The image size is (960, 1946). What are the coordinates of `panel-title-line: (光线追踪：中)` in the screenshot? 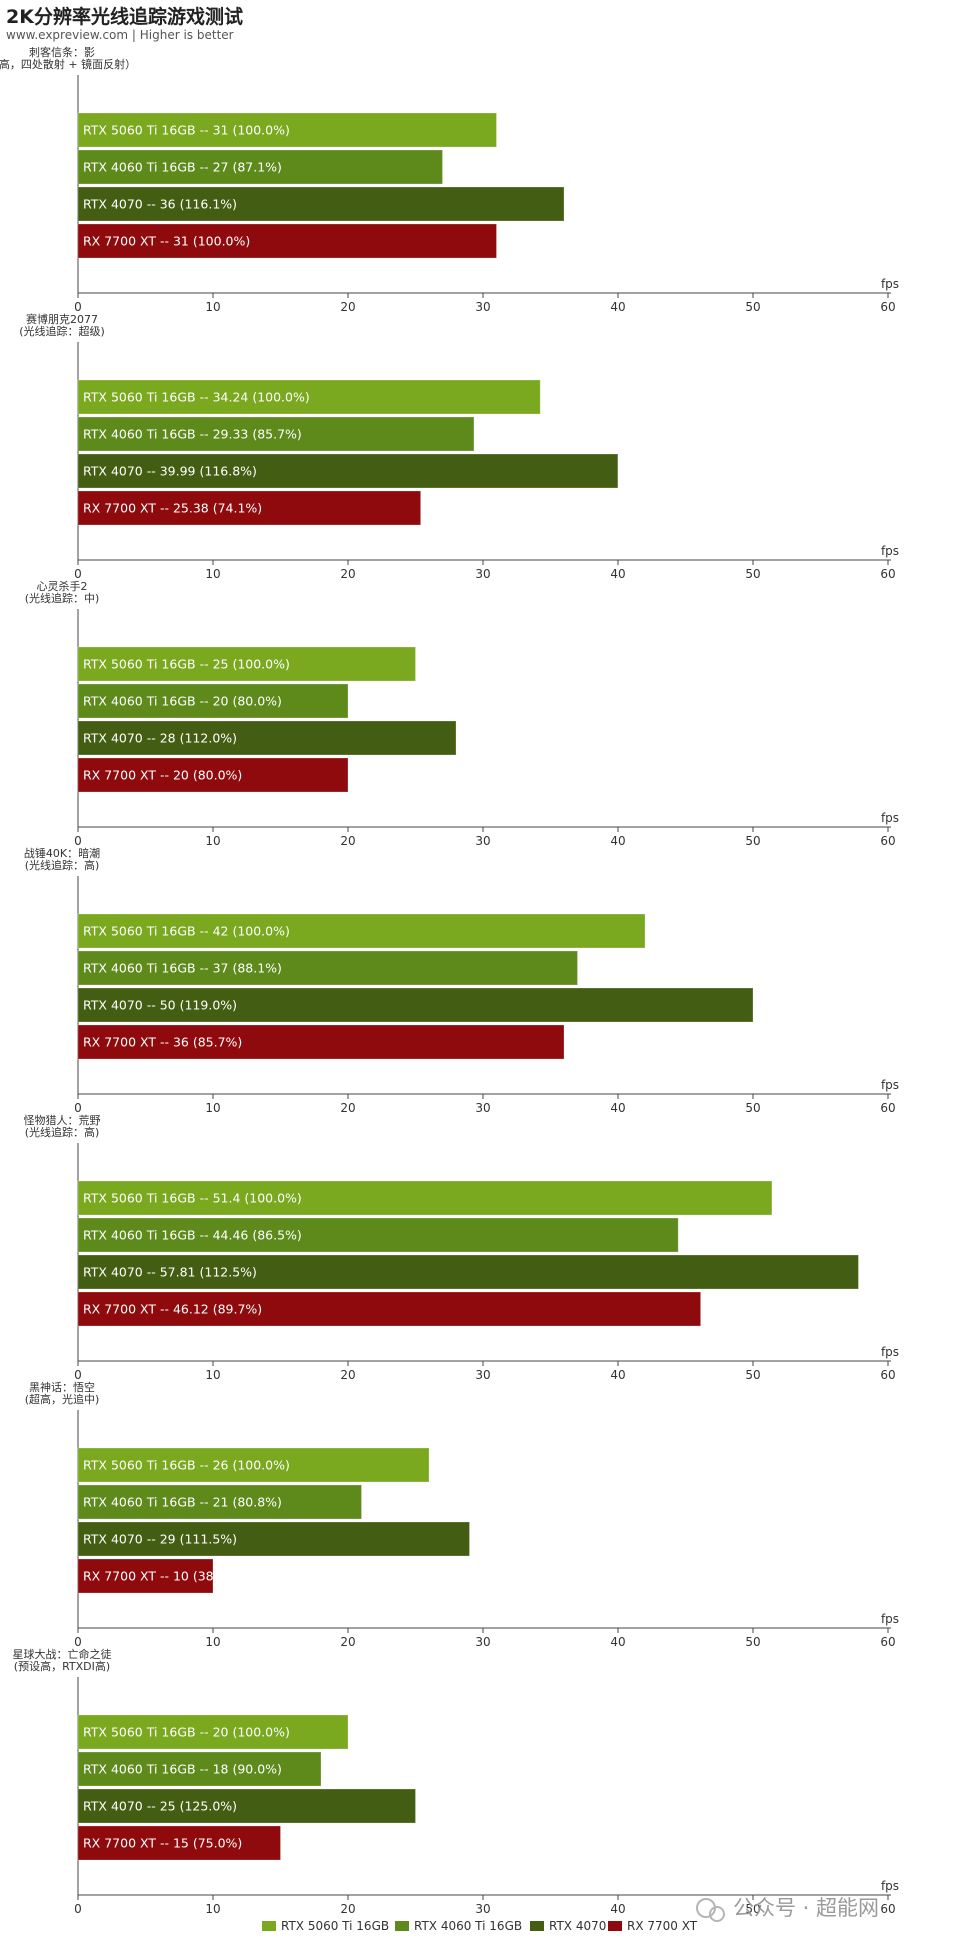 It's located at (62, 598).